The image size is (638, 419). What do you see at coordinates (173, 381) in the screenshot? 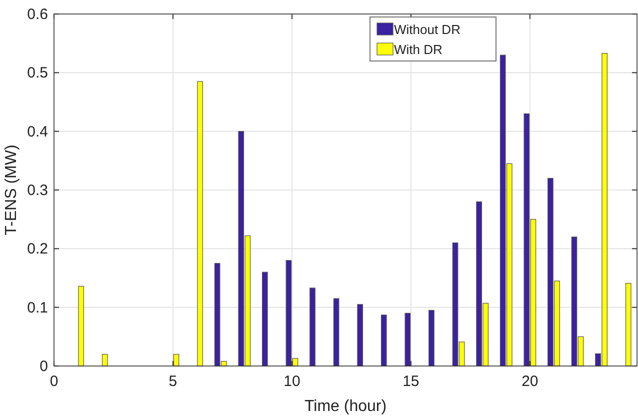
I see `x-tick-label: 5` at bounding box center [173, 381].